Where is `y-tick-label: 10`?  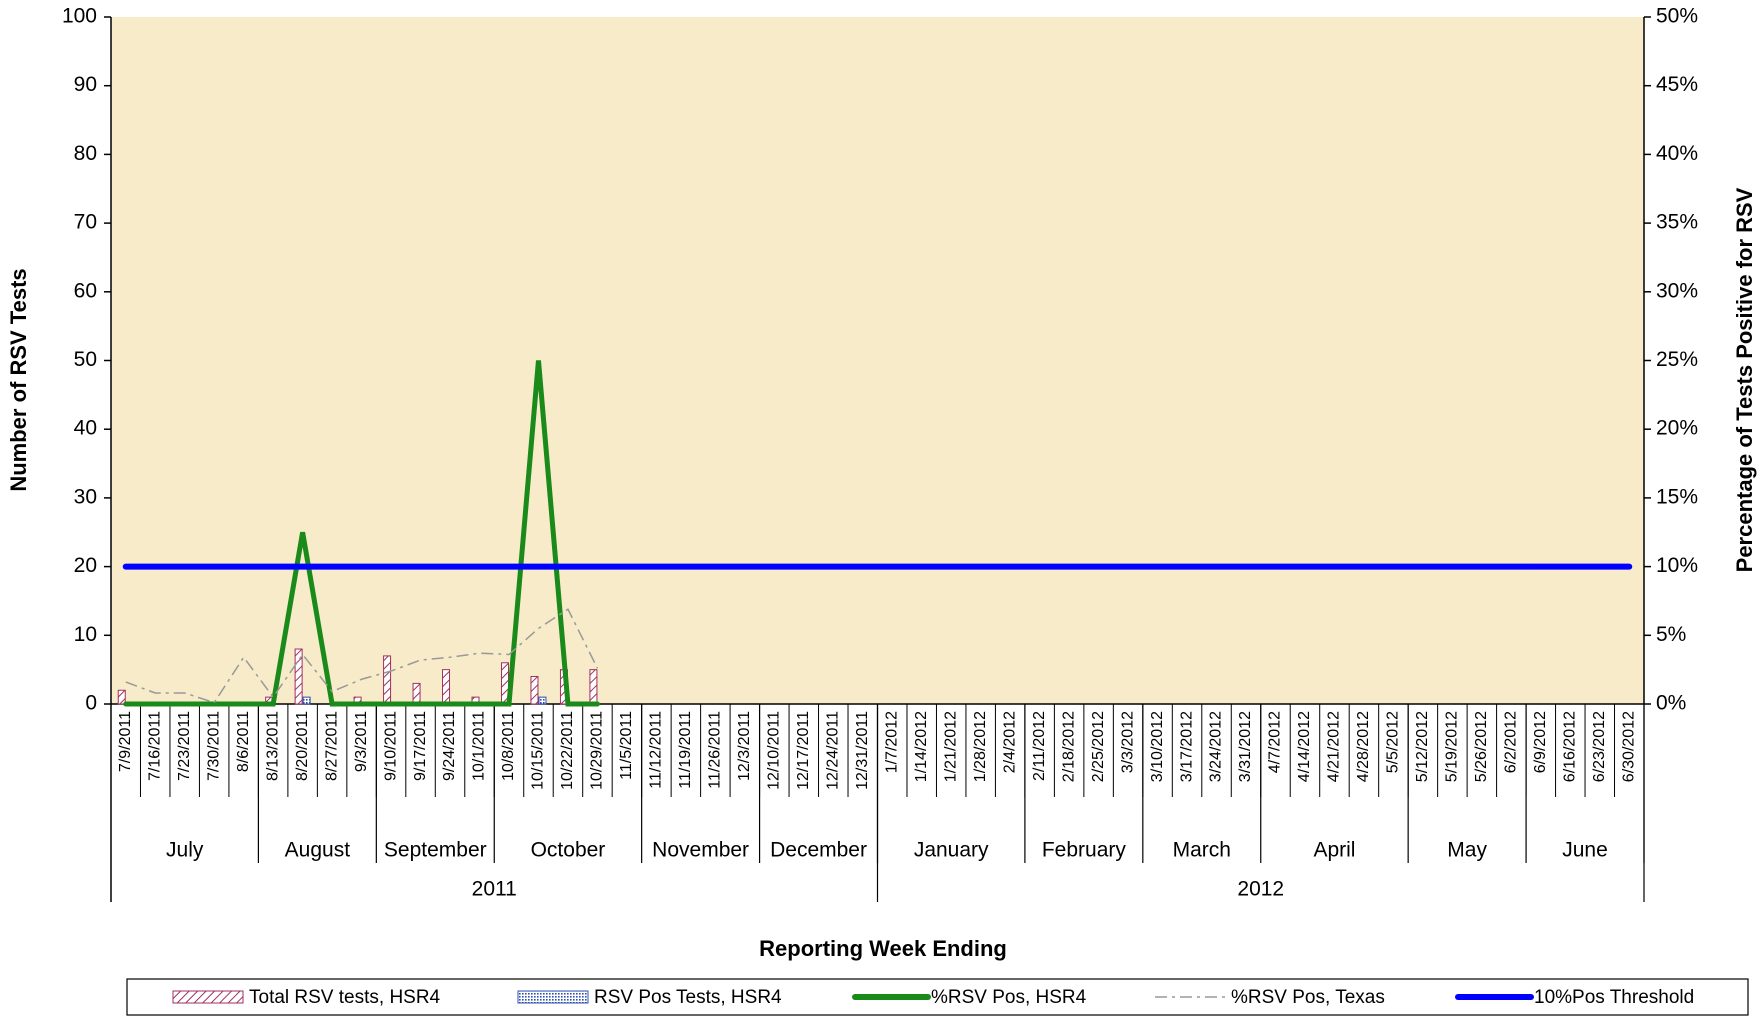
y-tick-label: 10 is located at coordinates (85, 634).